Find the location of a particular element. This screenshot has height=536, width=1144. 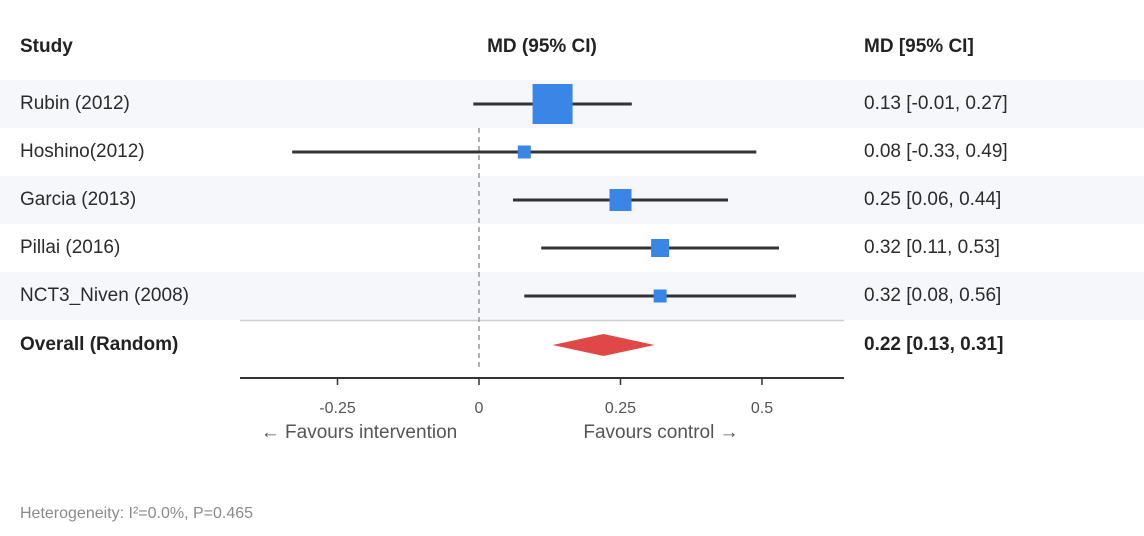

study-name: Rubin (2012) is located at coordinates (75, 103).